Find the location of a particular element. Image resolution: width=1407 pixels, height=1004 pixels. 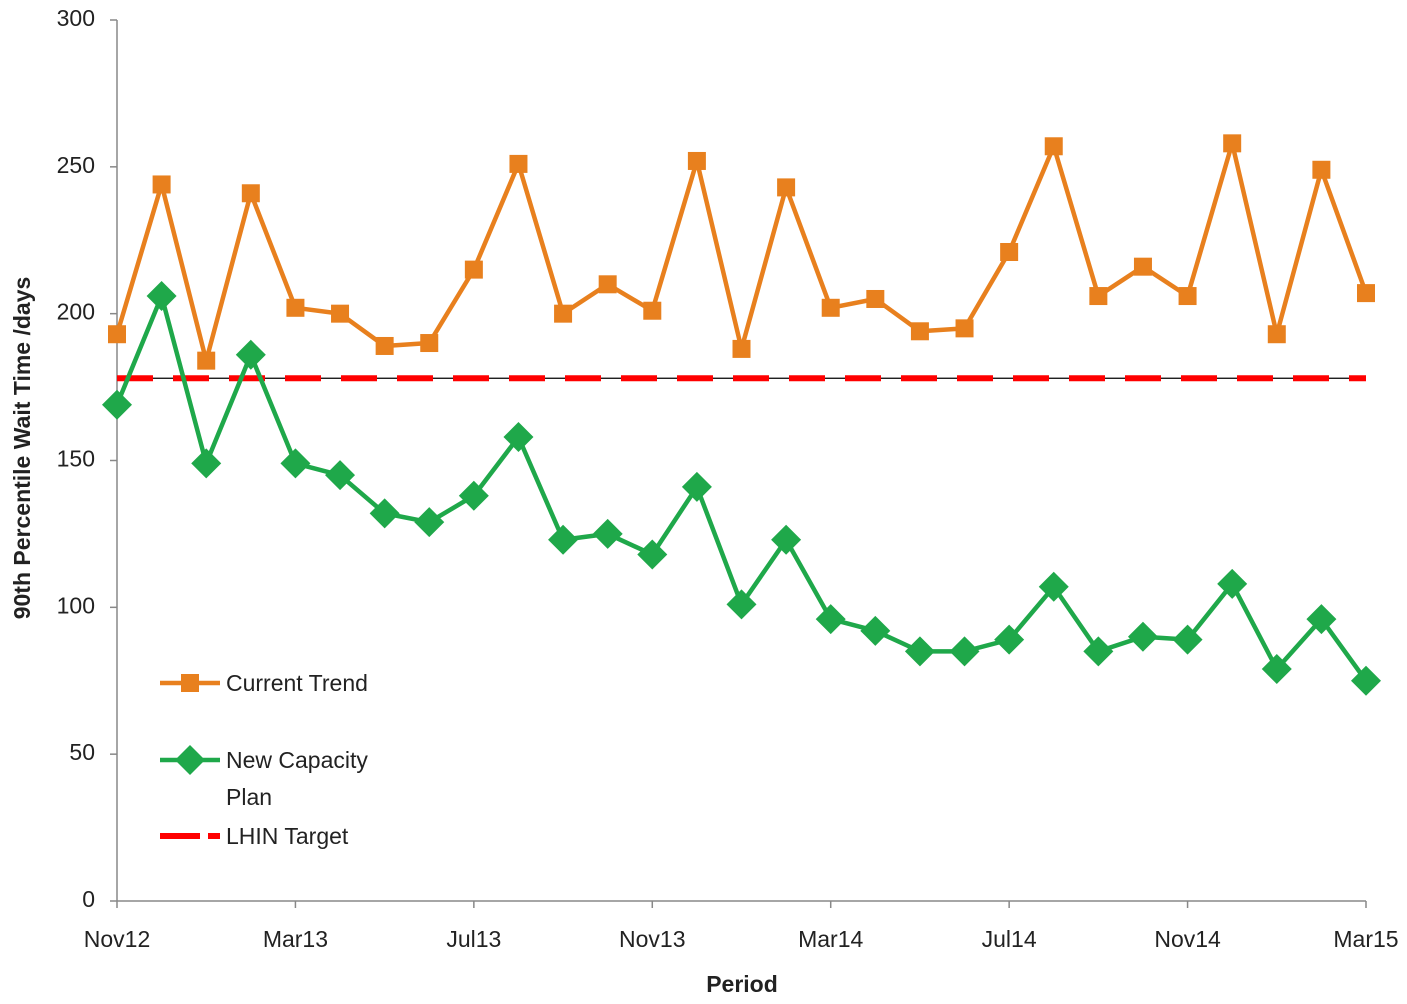

y-tick-label: 100 is located at coordinates (76, 605).